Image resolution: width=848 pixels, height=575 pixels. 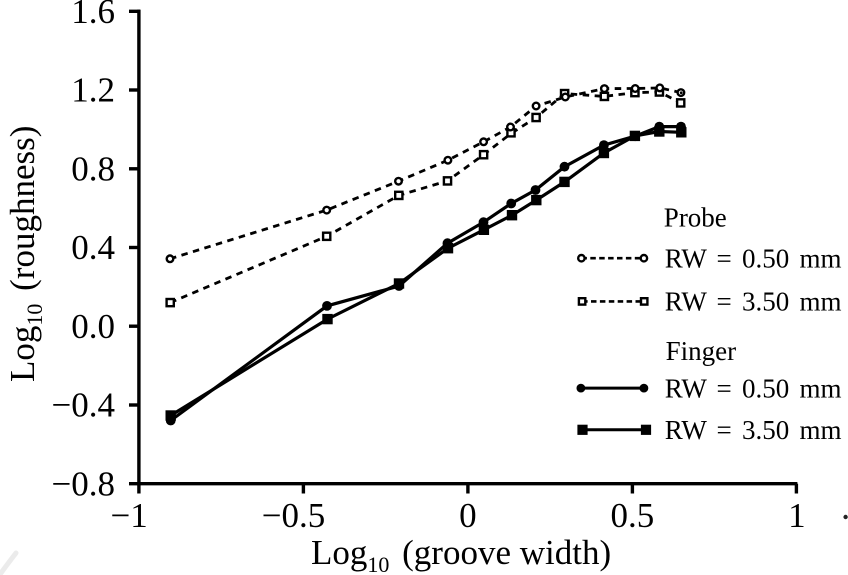 What do you see at coordinates (633, 515) in the screenshot?
I see `svg-text: 0.5` at bounding box center [633, 515].